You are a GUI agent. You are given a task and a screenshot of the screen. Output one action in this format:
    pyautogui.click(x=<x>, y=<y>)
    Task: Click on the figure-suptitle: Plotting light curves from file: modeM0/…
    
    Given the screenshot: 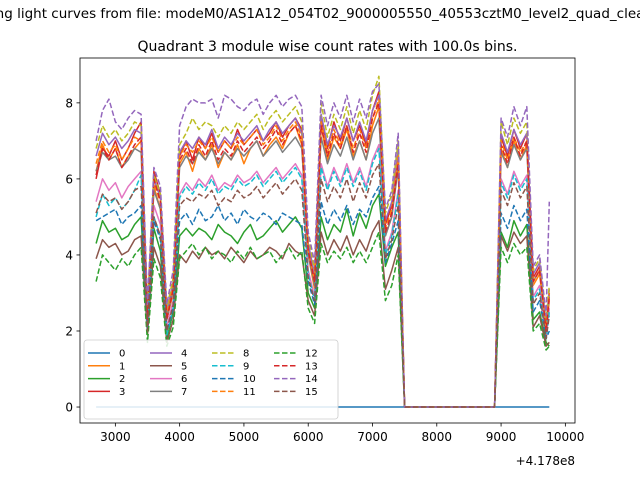 What is the action you would take?
    pyautogui.click(x=320, y=14)
    